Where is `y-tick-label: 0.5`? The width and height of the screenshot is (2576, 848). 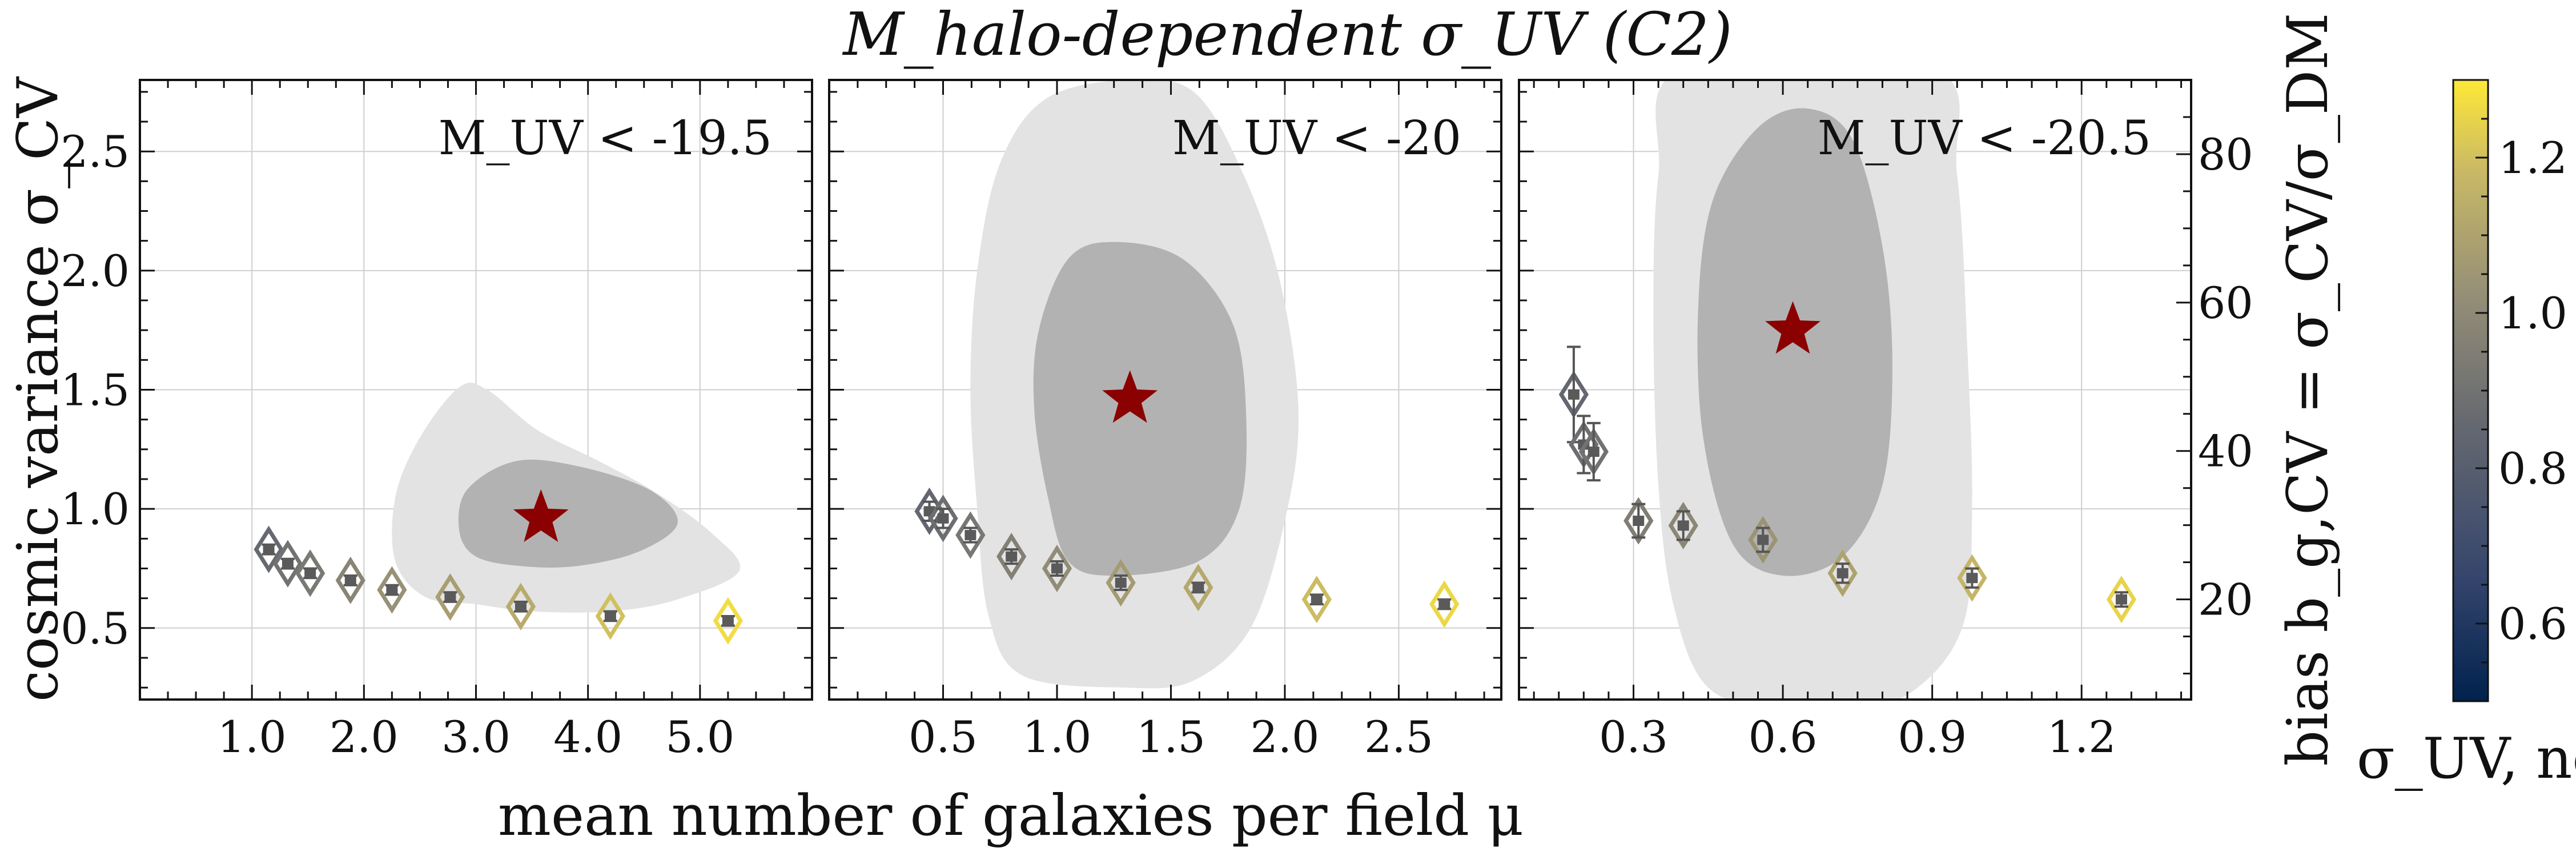 y-tick-label: 0.5 is located at coordinates (95, 628).